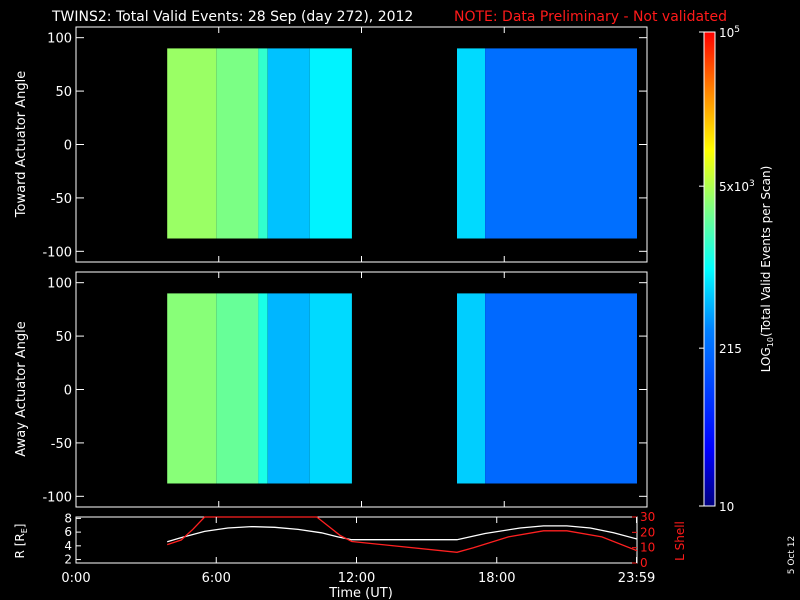 This screenshot has height=600, width=800. I want to click on away-y-label: Away Actuator Angle, so click(21, 388).